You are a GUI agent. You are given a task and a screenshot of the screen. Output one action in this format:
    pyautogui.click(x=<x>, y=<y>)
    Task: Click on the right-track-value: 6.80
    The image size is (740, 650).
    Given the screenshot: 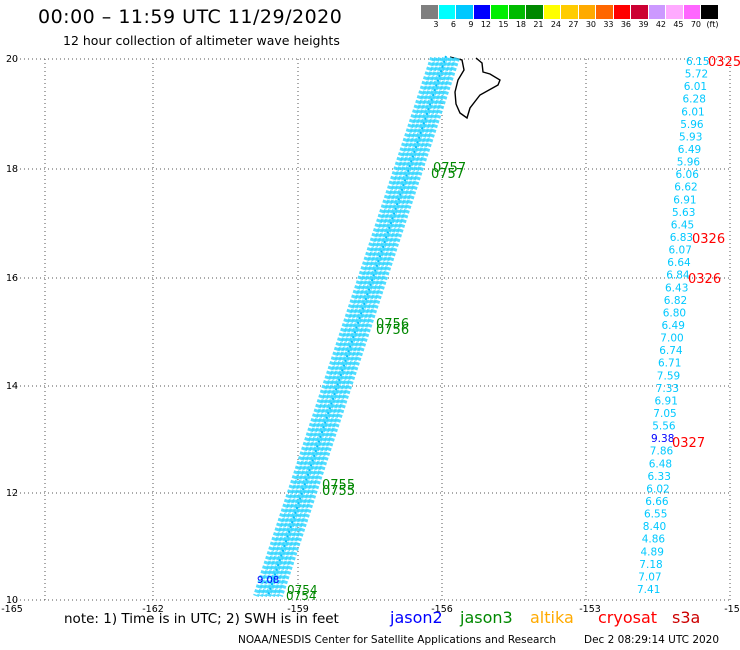 What is the action you would take?
    pyautogui.click(x=674, y=313)
    